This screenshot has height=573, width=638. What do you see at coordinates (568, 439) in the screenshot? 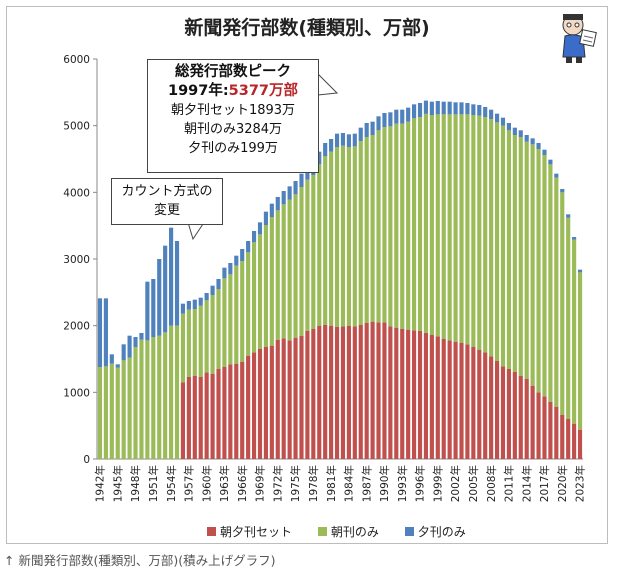
I see `bar-set-2021` at bounding box center [568, 439].